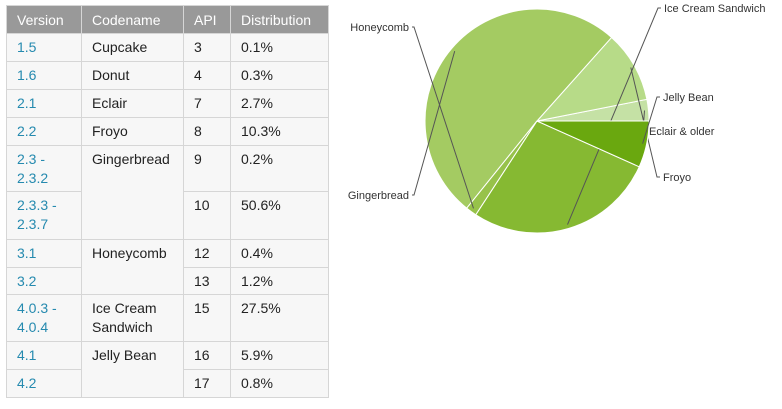 This screenshot has height=409, width=782. Describe the element at coordinates (44, 215) in the screenshot. I see `version-link: 2.3.3 - 2.3.7` at that location.